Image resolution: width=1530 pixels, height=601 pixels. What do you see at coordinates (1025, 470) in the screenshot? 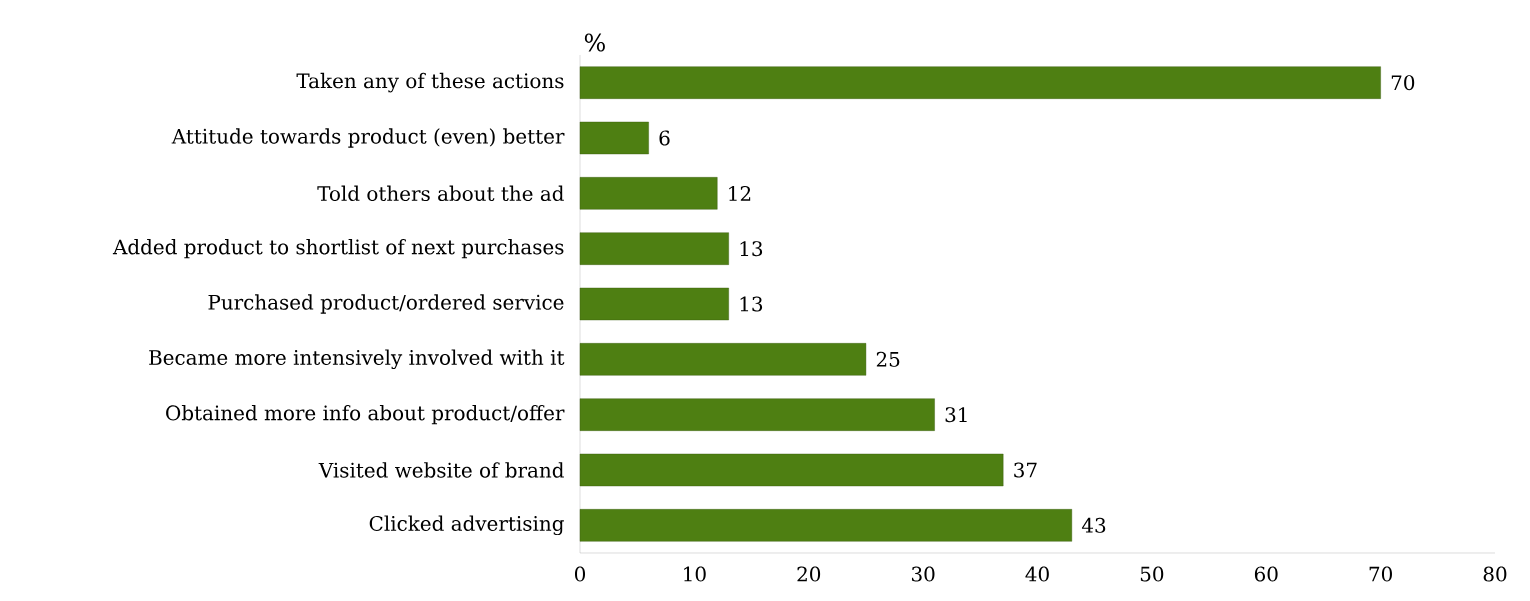
I see `data-label: 37` at bounding box center [1025, 470].